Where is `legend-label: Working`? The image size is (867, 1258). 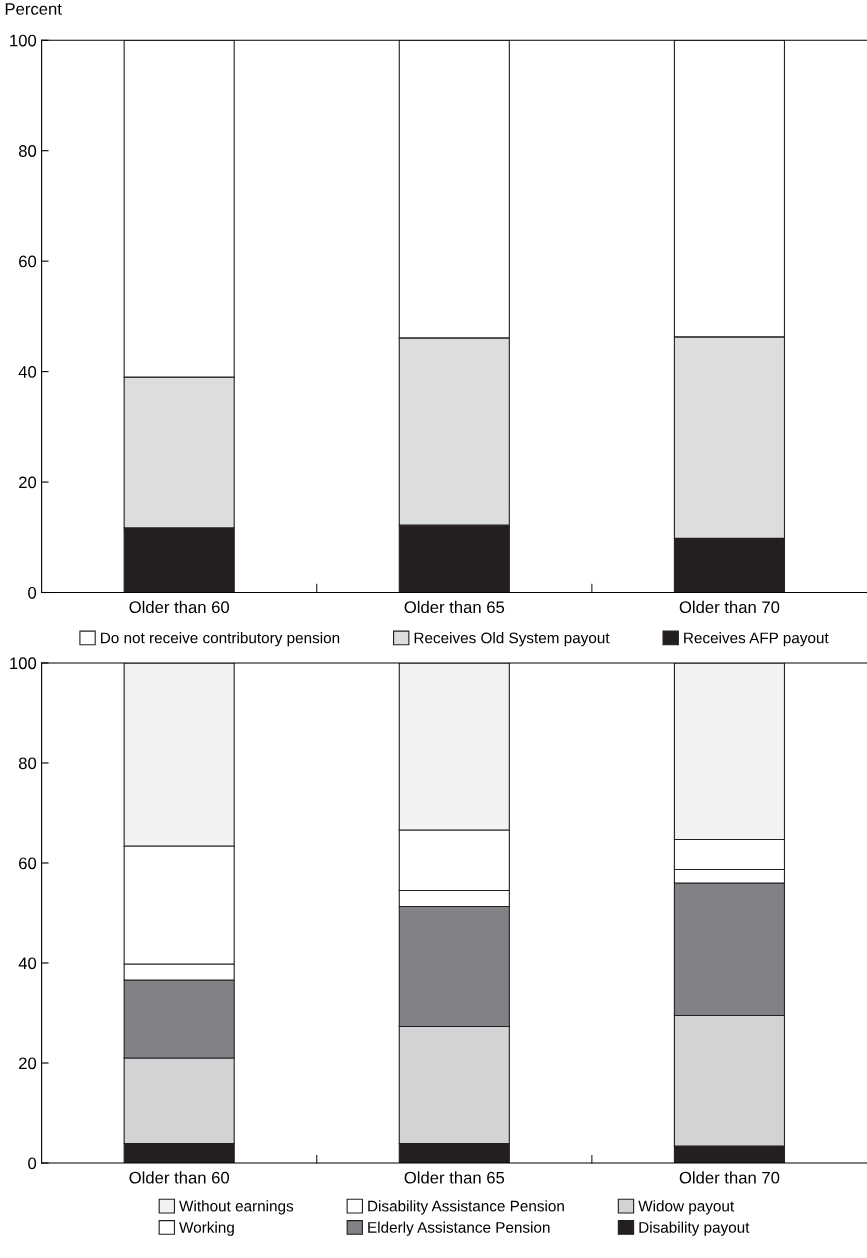 legend-label: Working is located at coordinates (206, 1228).